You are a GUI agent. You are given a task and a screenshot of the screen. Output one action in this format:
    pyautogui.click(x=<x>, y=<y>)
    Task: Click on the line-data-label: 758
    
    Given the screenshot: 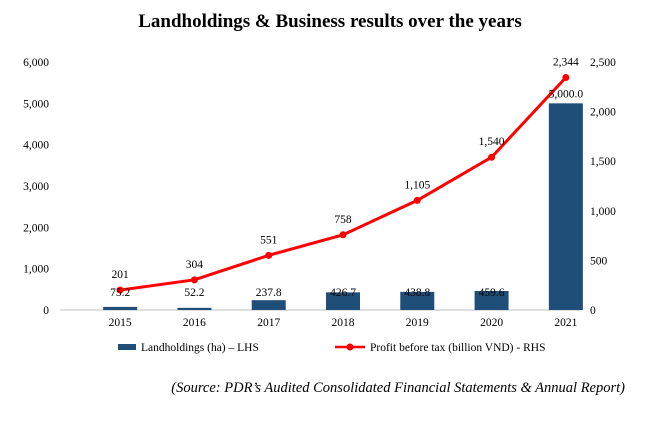 What is the action you would take?
    pyautogui.click(x=343, y=220)
    